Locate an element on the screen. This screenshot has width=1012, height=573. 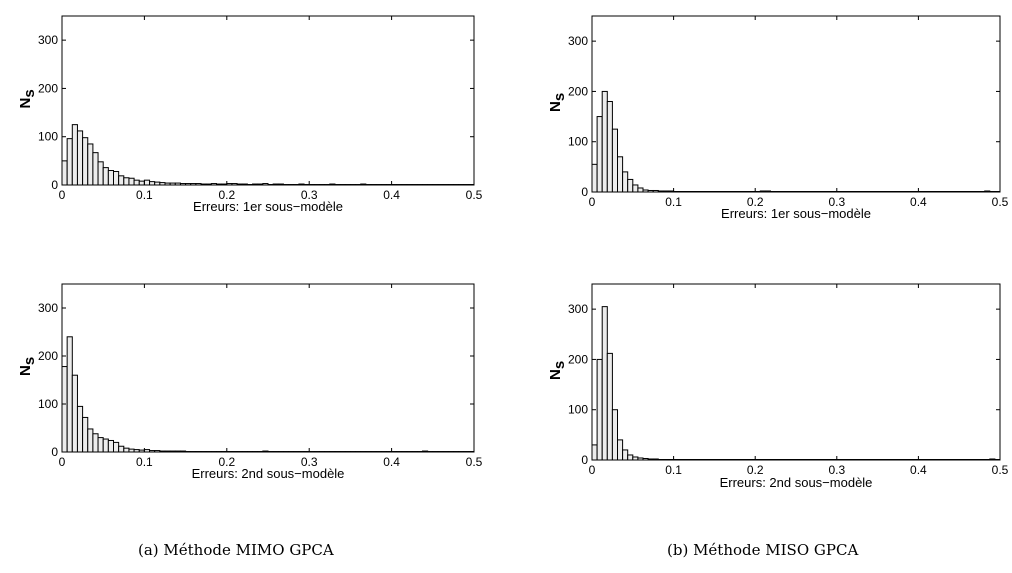
caption-mimo: (a) Méthode MIMO GPCA is located at coordinates (236, 550).